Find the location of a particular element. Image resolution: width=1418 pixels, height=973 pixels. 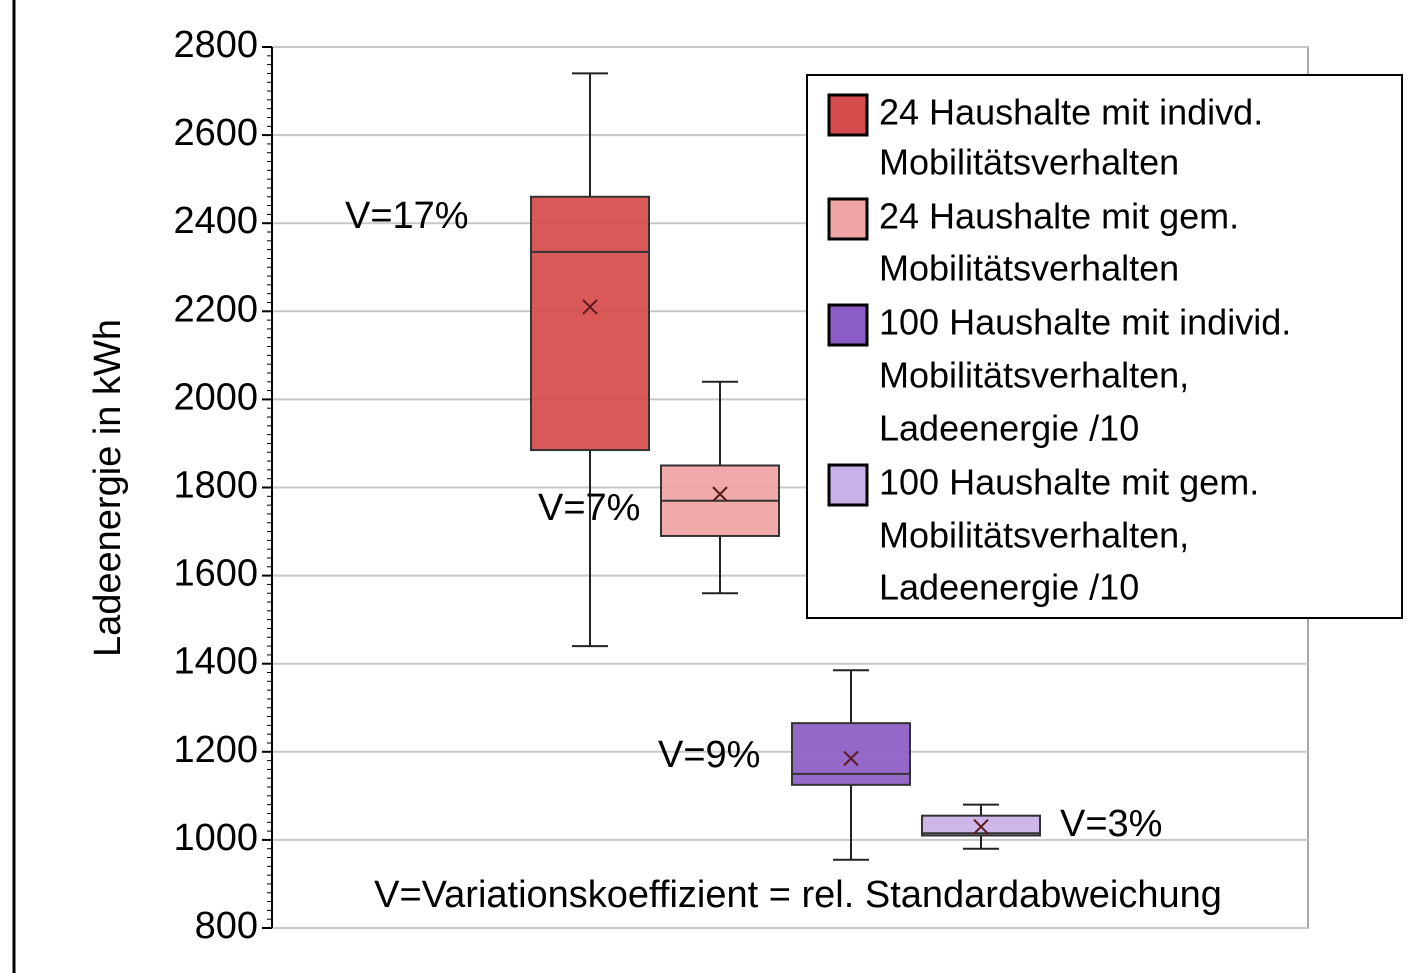

annotation: V=9% is located at coordinates (709, 755).